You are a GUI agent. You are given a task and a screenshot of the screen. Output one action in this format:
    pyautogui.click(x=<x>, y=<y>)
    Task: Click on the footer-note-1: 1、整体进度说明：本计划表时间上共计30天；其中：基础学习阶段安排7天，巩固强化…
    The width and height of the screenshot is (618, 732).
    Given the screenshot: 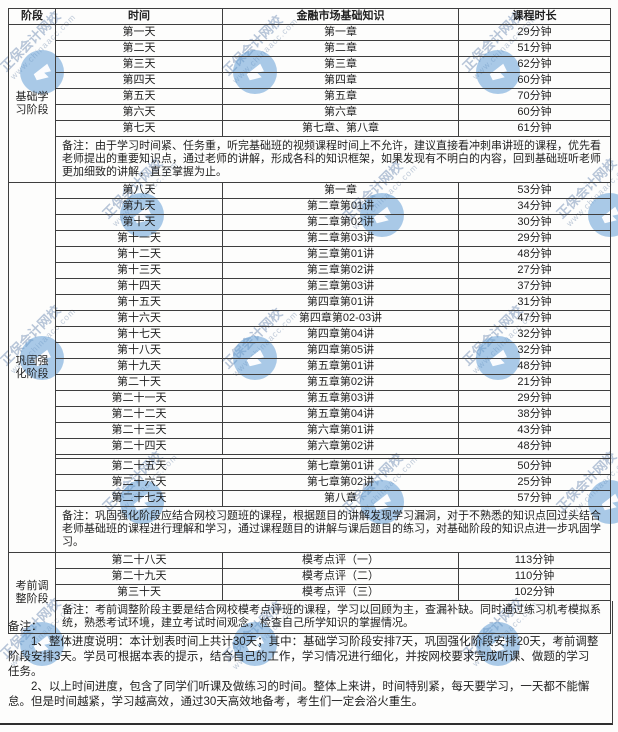 What is the action you would take?
    pyautogui.click(x=303, y=657)
    